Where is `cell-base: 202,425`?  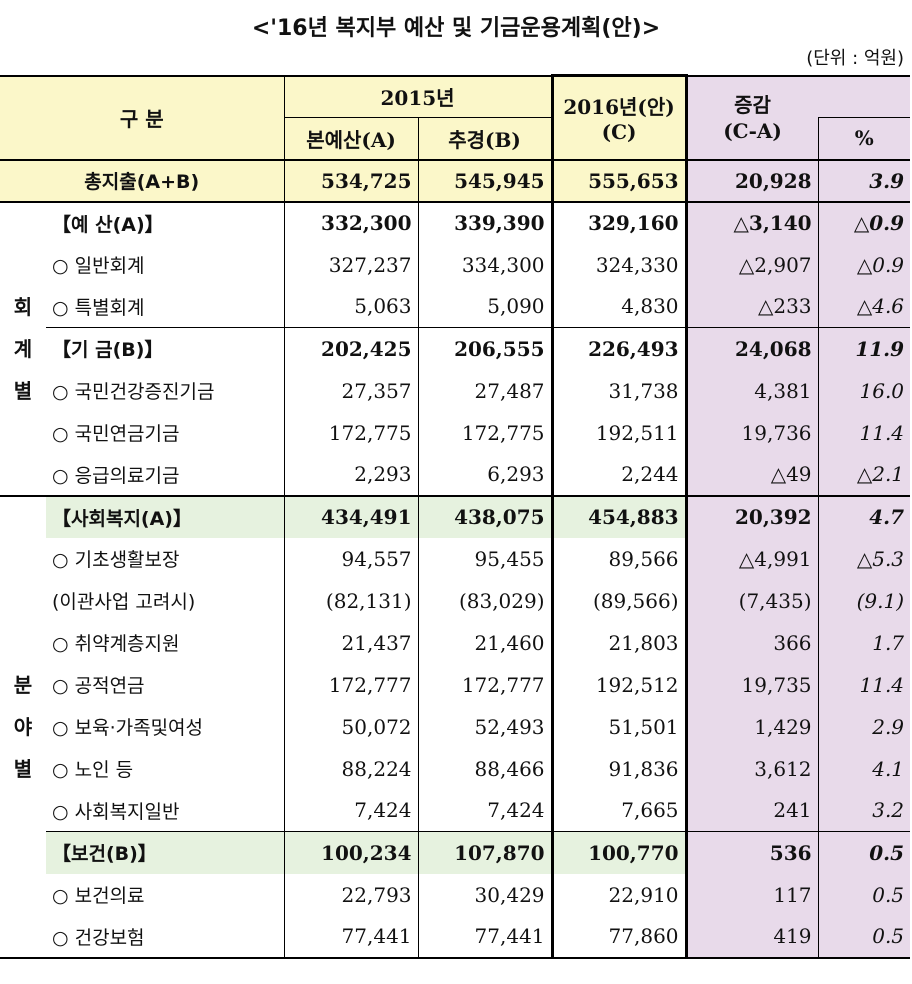 cell-base: 202,425 is located at coordinates (351, 348).